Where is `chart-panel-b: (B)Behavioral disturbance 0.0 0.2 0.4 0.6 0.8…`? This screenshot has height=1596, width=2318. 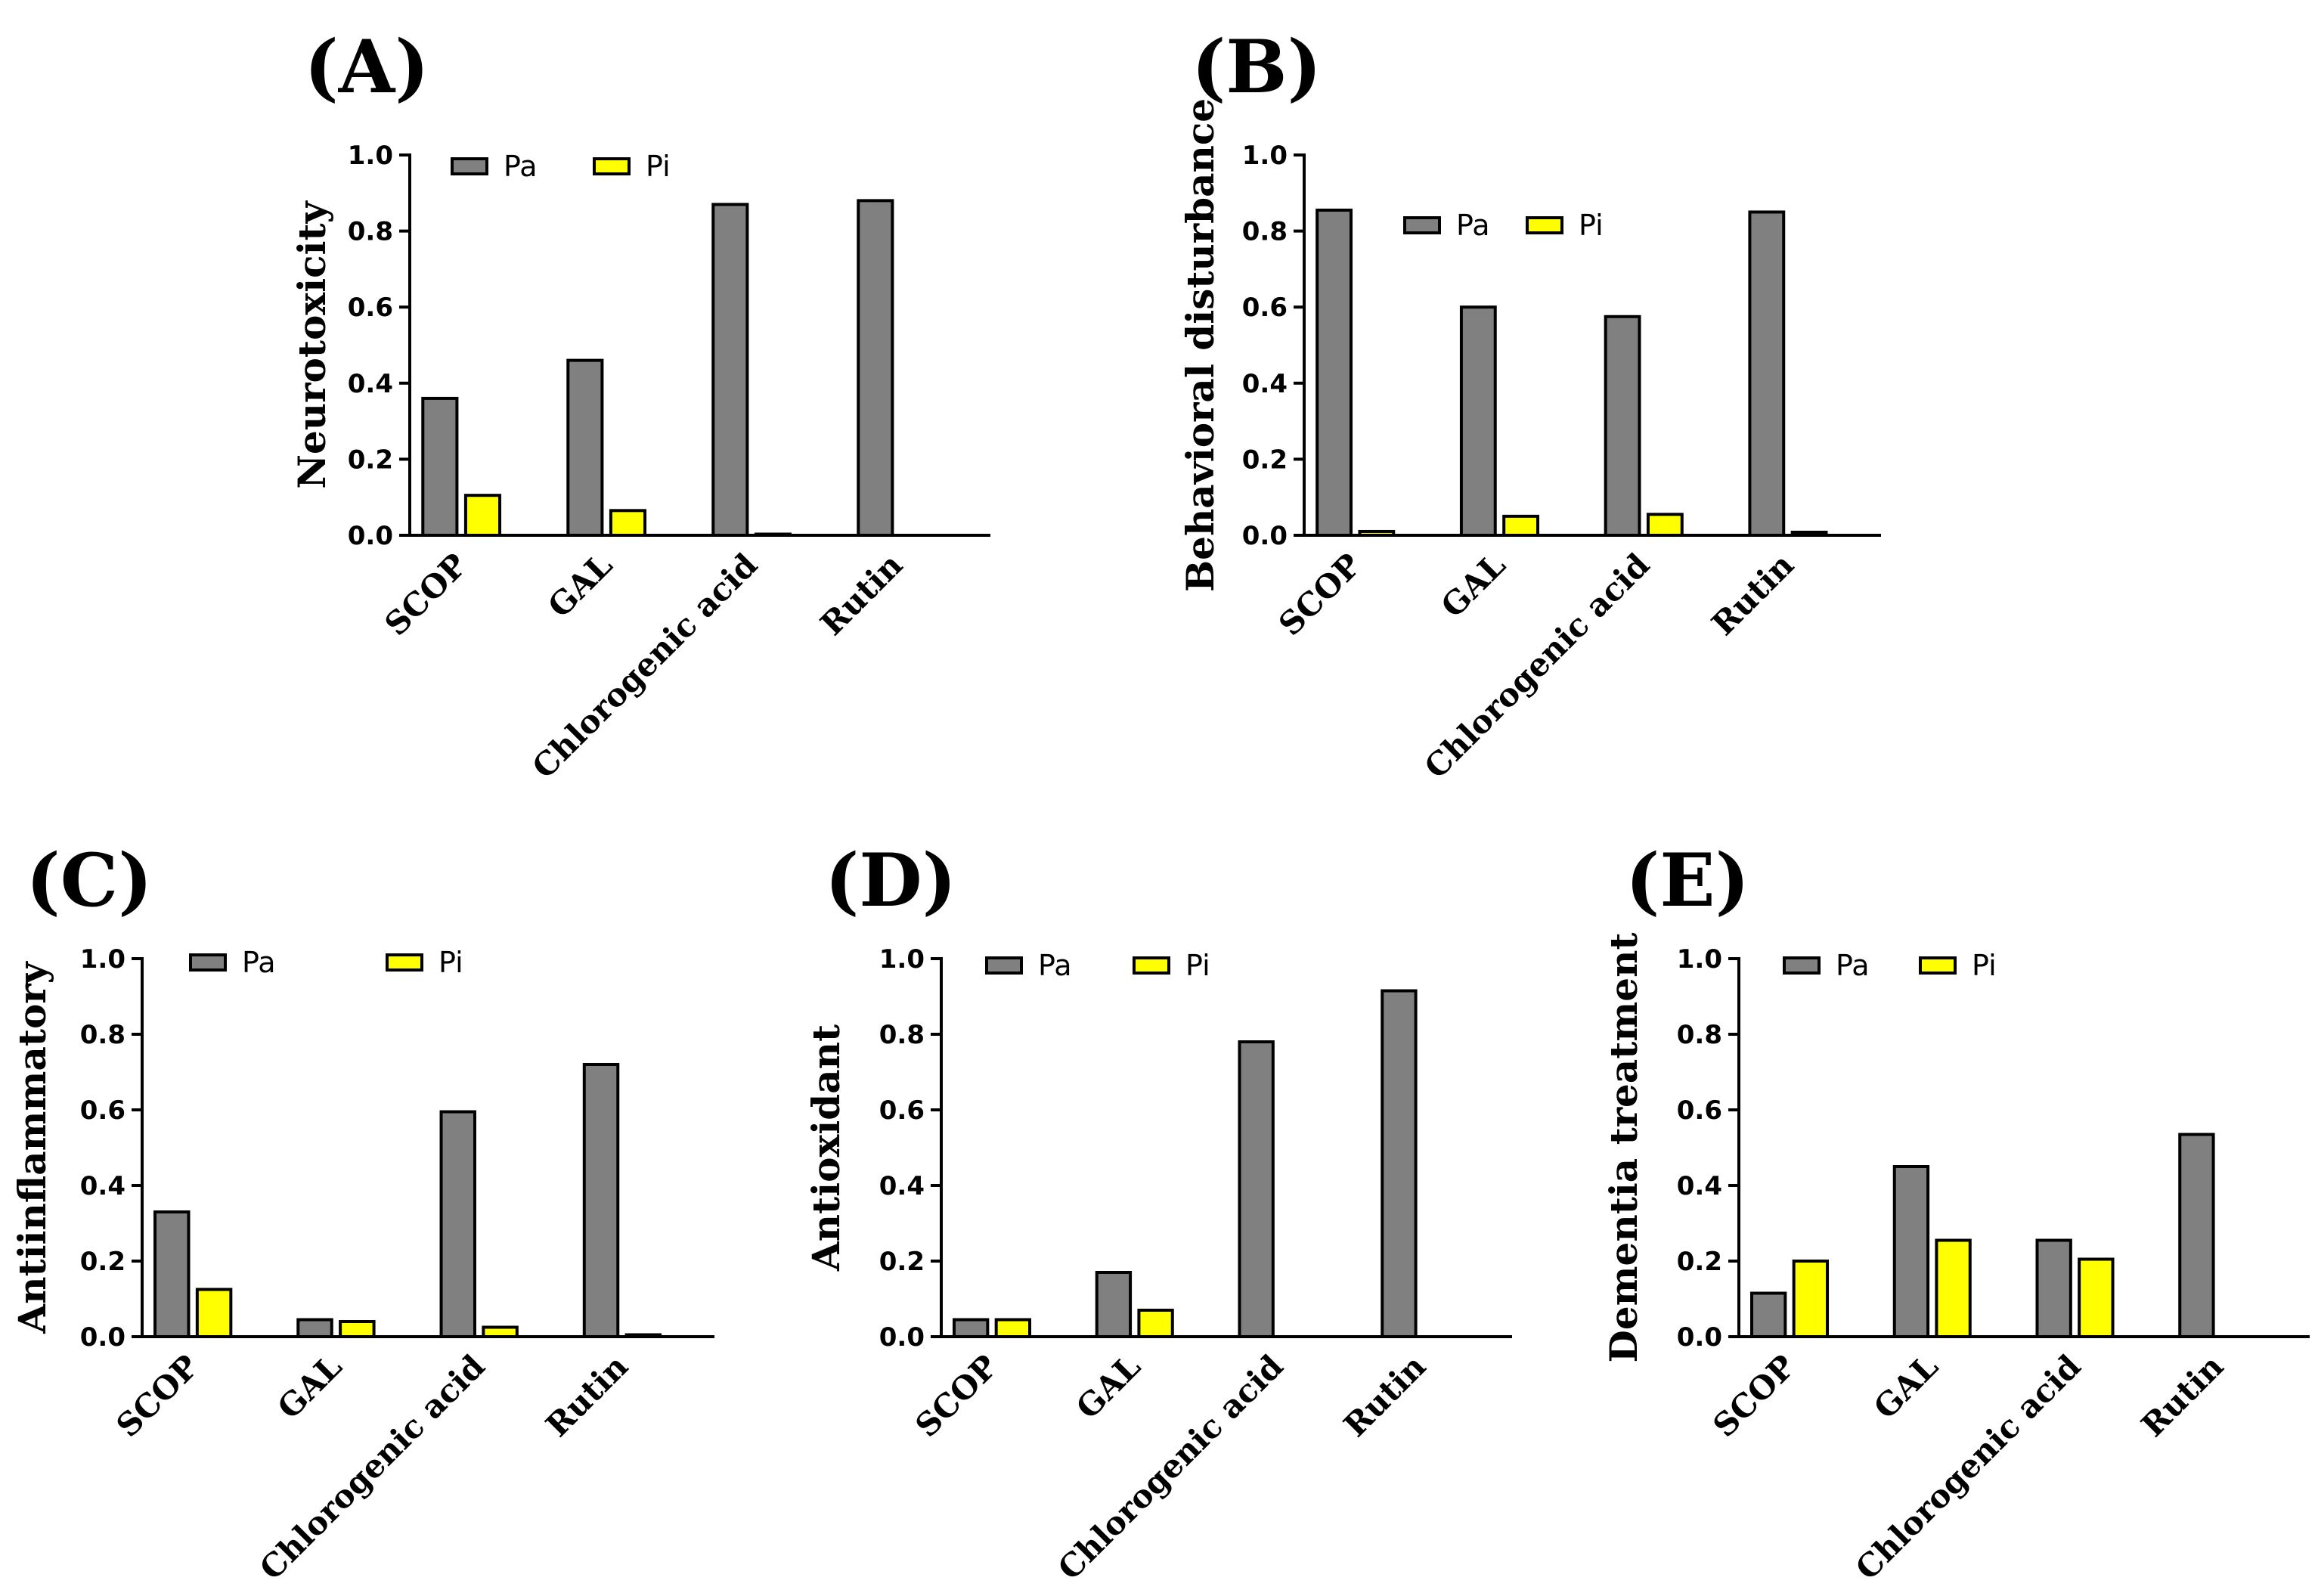
chart-panel-b: (B)Behavioral disturbance 0.0 0.2 0.4 0.6 0.8… is located at coordinates (1530, 405).